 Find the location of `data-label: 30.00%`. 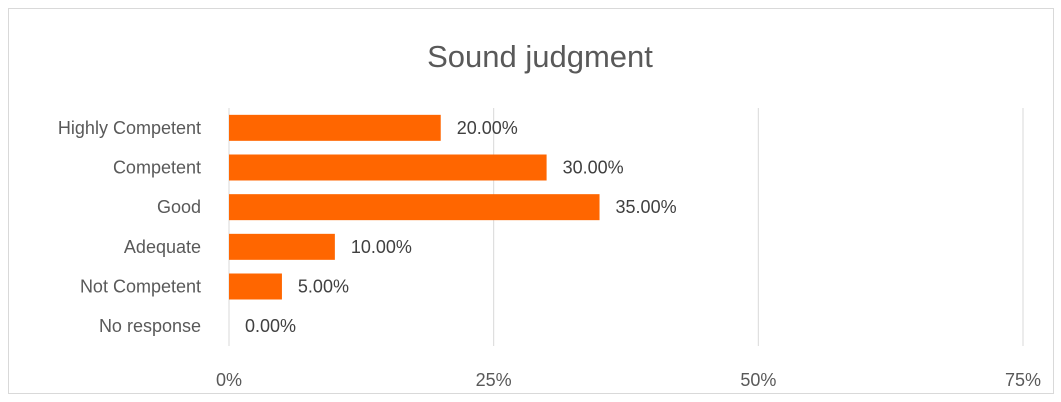

data-label: 30.00% is located at coordinates (593, 168).